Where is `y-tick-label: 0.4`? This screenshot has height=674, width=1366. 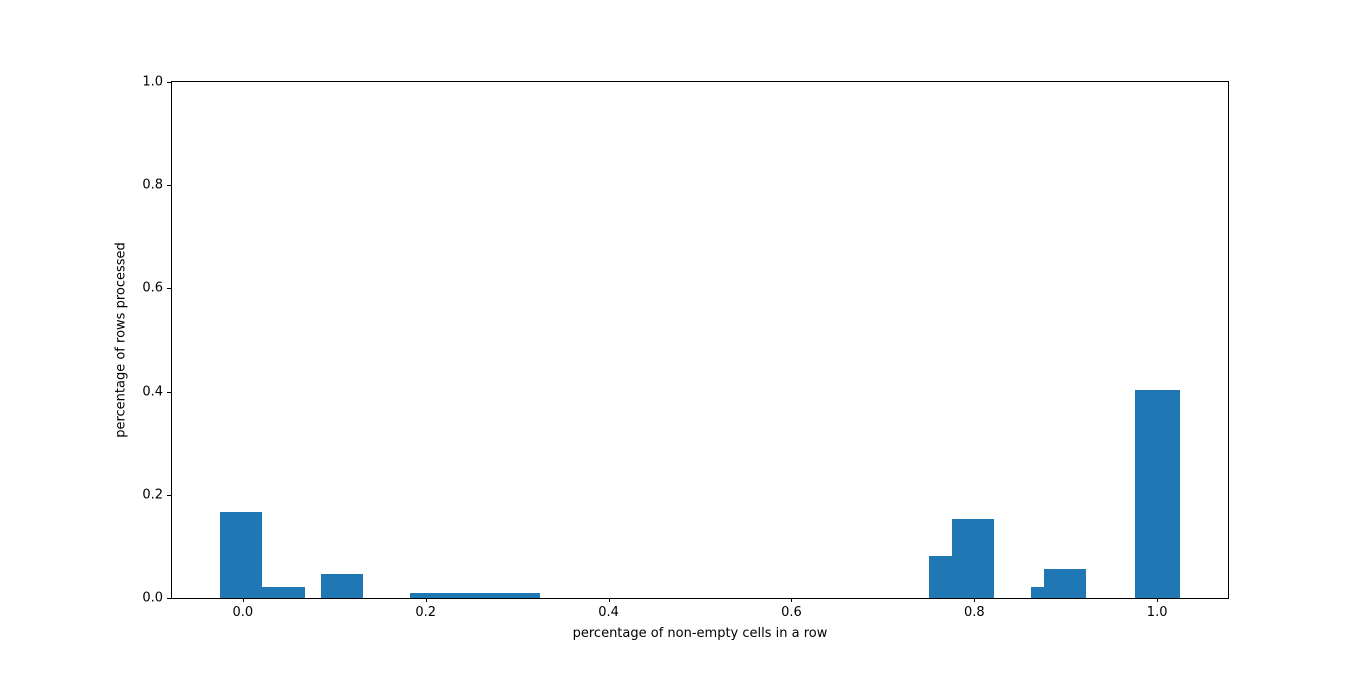
y-tick-label: 0.4 is located at coordinates (152, 392).